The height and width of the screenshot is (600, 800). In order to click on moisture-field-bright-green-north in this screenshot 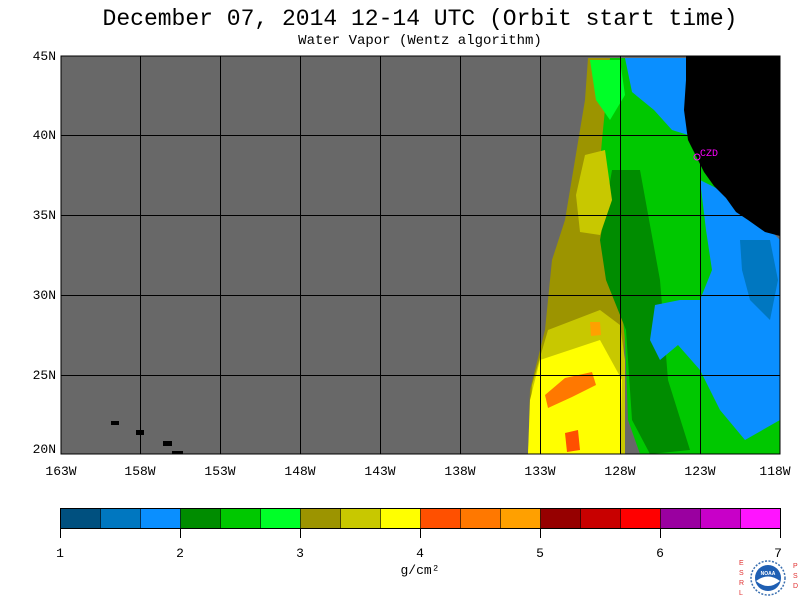, I will do `click(607, 90)`.